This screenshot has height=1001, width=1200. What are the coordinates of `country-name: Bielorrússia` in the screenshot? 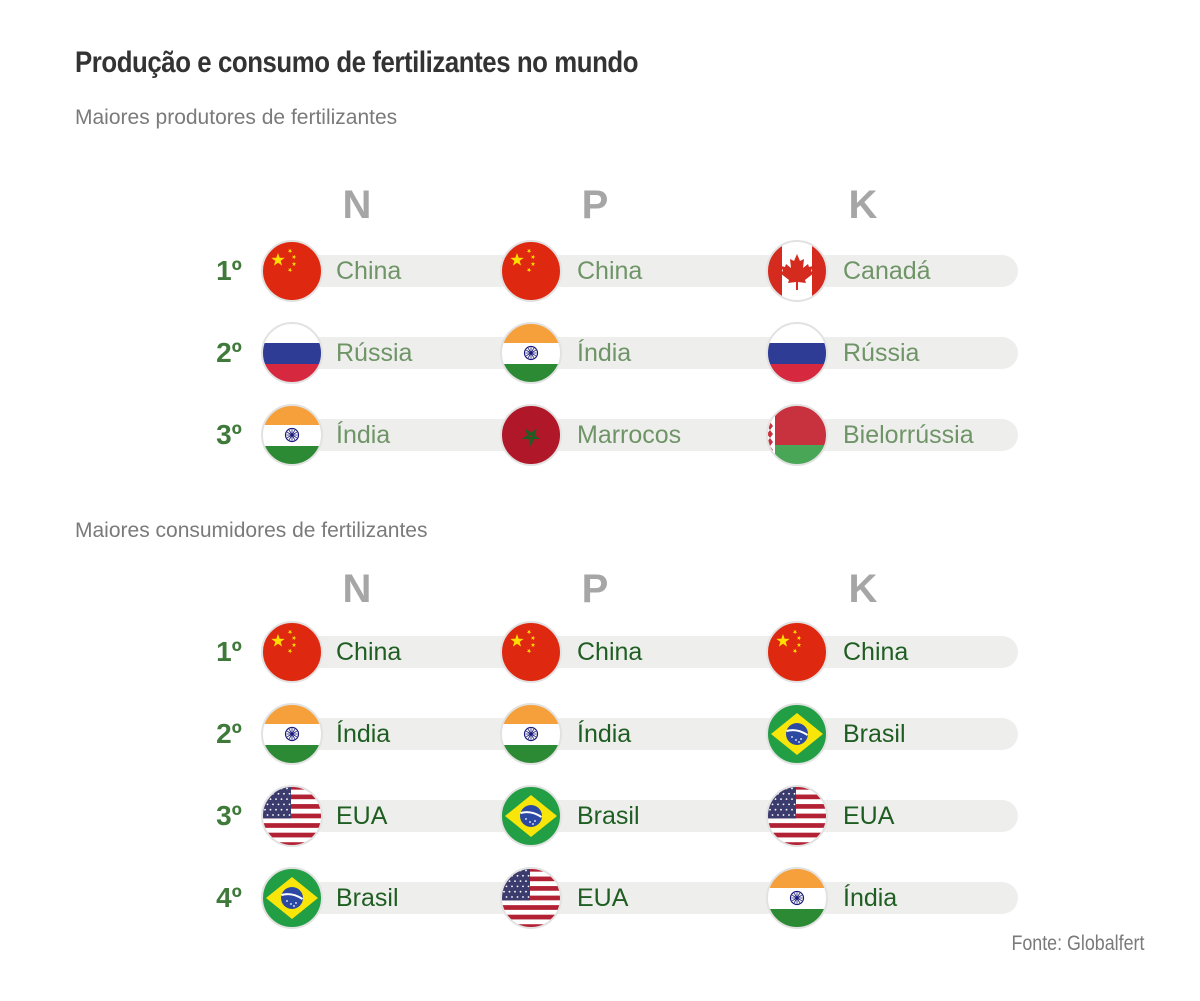 It's located at (908, 435).